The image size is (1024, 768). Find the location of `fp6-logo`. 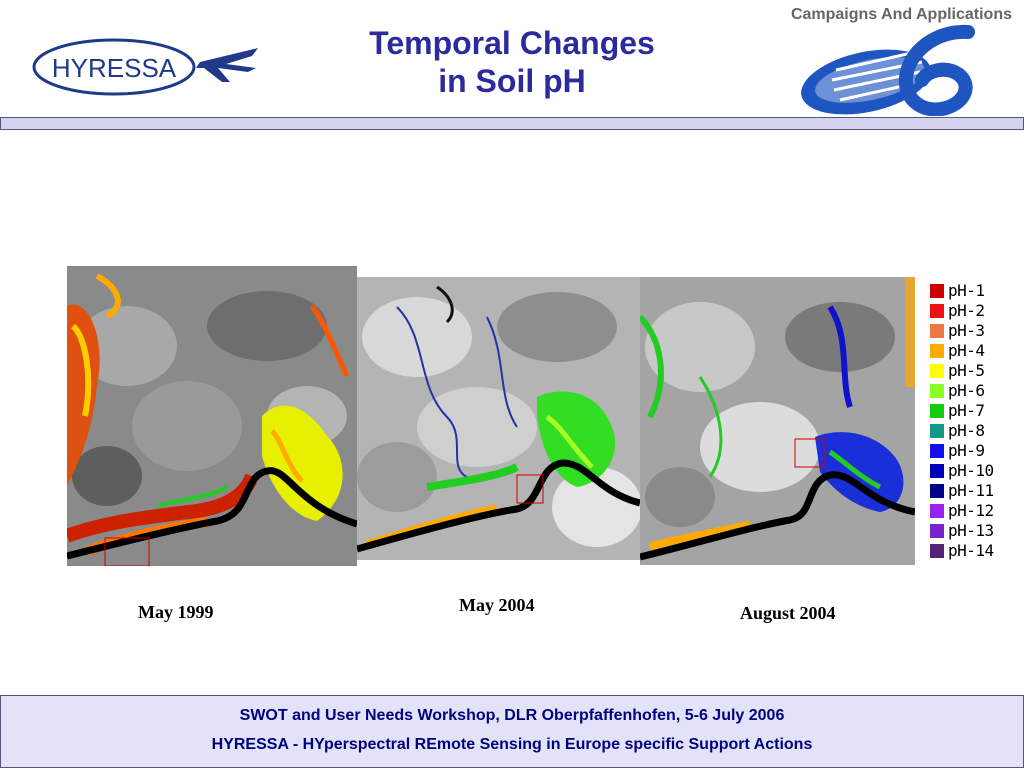

fp6-logo is located at coordinates (888, 70).